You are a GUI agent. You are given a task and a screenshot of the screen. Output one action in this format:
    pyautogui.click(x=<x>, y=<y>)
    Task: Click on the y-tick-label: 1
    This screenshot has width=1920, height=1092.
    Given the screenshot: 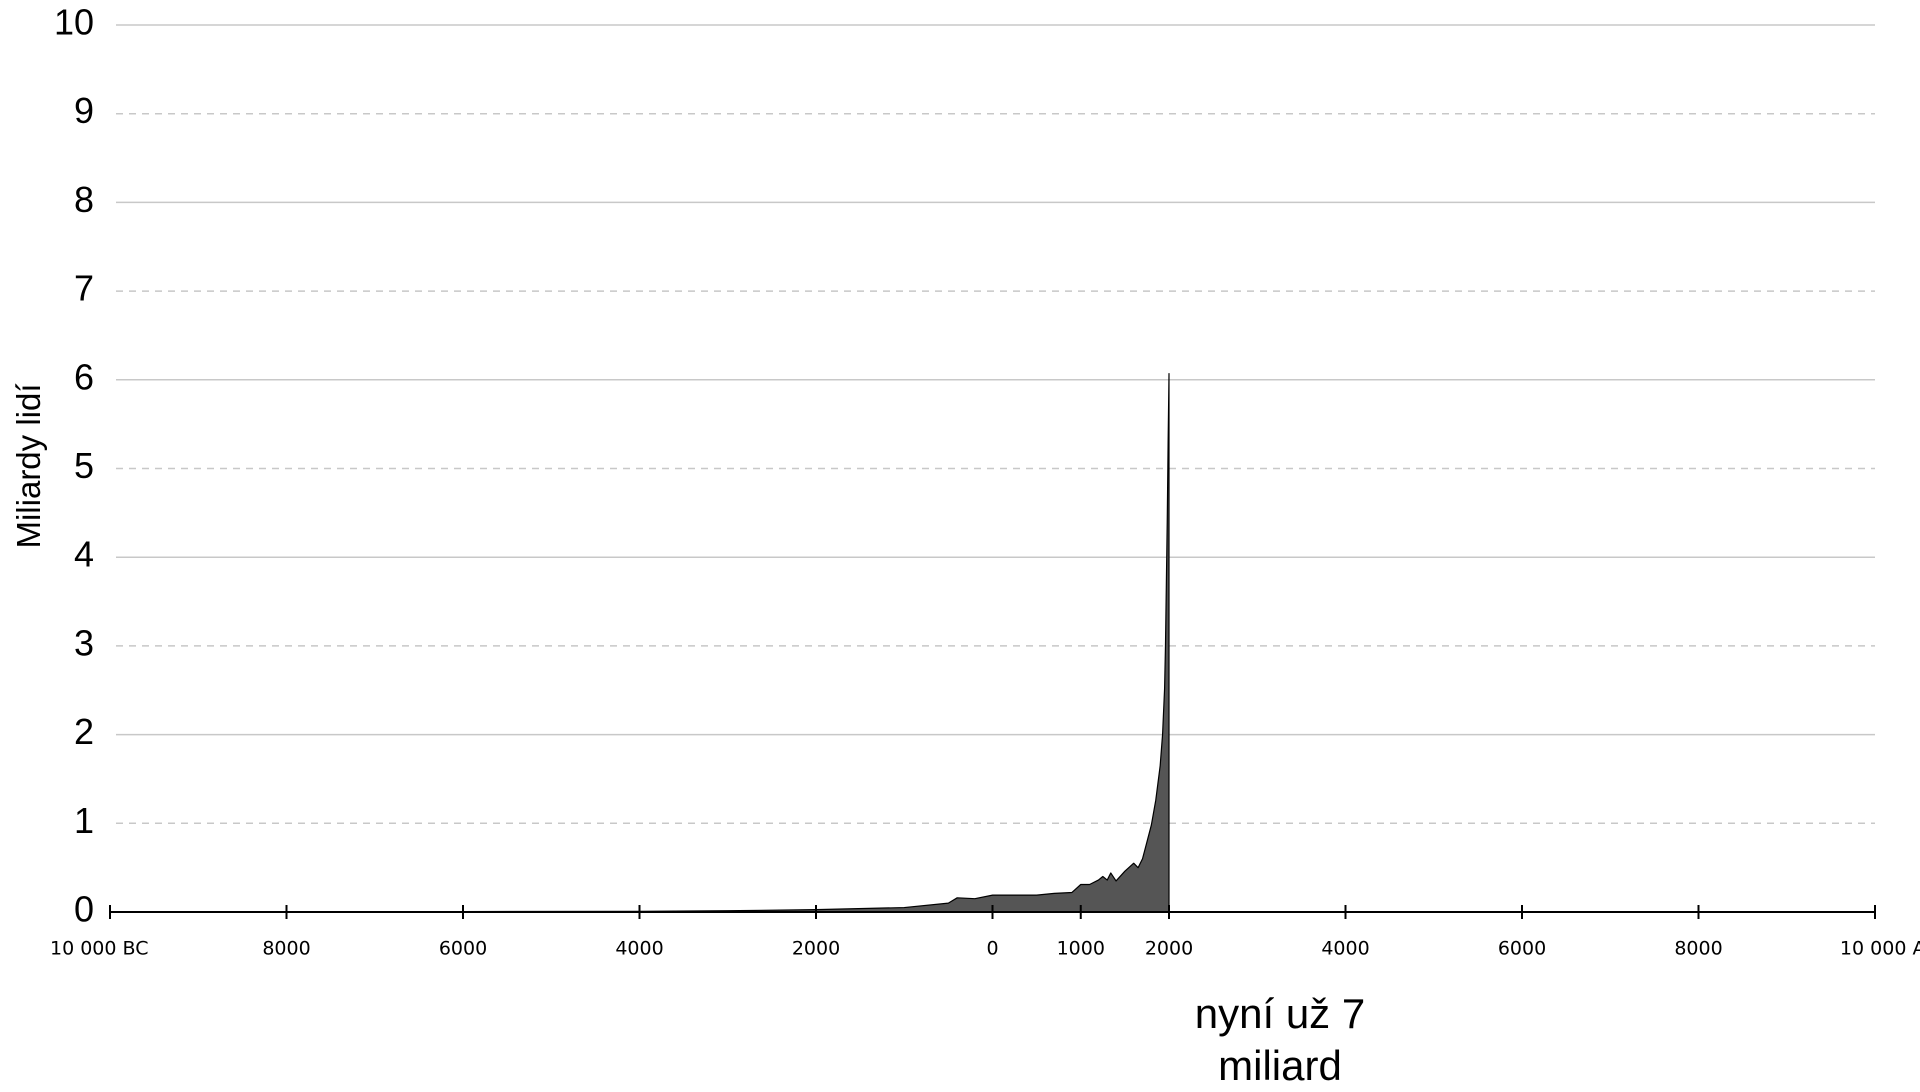 What is the action you would take?
    pyautogui.click(x=84, y=820)
    